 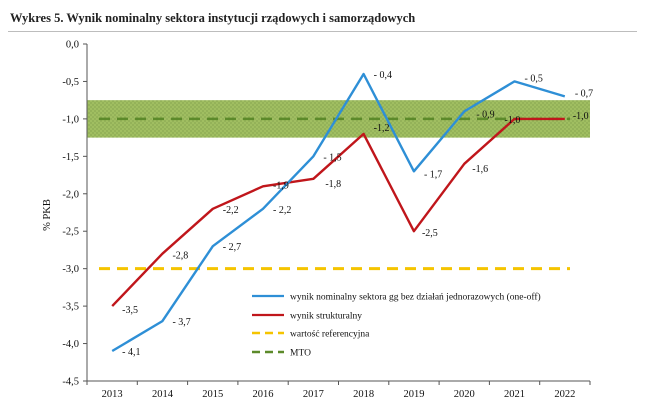 What do you see at coordinates (231, 210) in the screenshot?
I see `structural-balance-data-label: -2,2` at bounding box center [231, 210].